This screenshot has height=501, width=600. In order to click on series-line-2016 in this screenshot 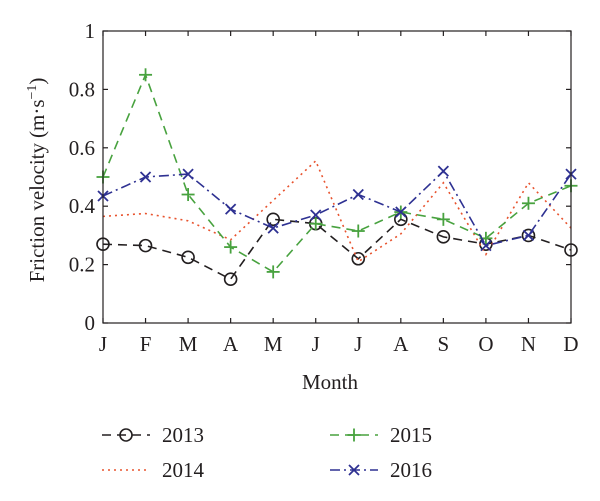, I will do `click(337, 208)`.